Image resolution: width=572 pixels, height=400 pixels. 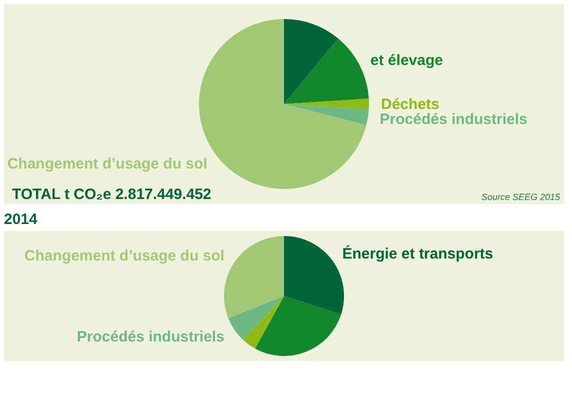 I want to click on slice-label: et élevage, so click(x=406, y=60).